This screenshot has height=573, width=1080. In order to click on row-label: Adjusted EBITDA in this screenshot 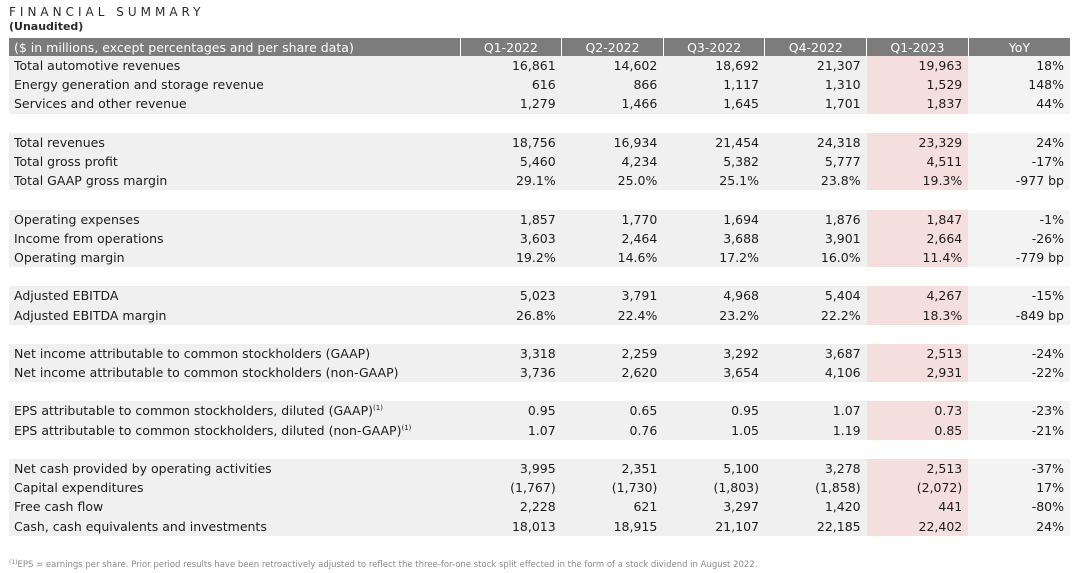, I will do `click(235, 296)`.